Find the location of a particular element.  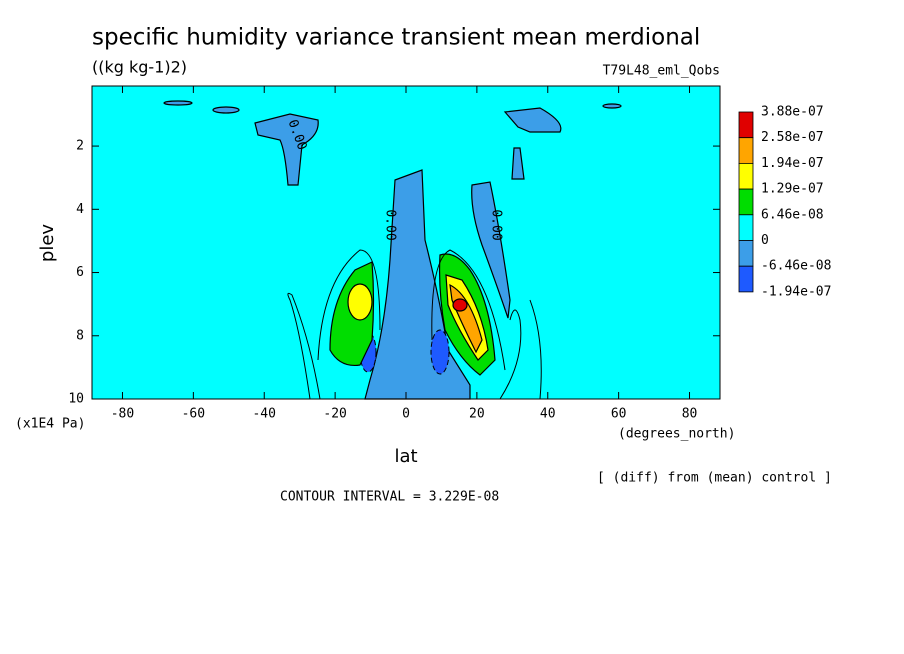

colorbar-label: -6.46e-08 is located at coordinates (796, 266).